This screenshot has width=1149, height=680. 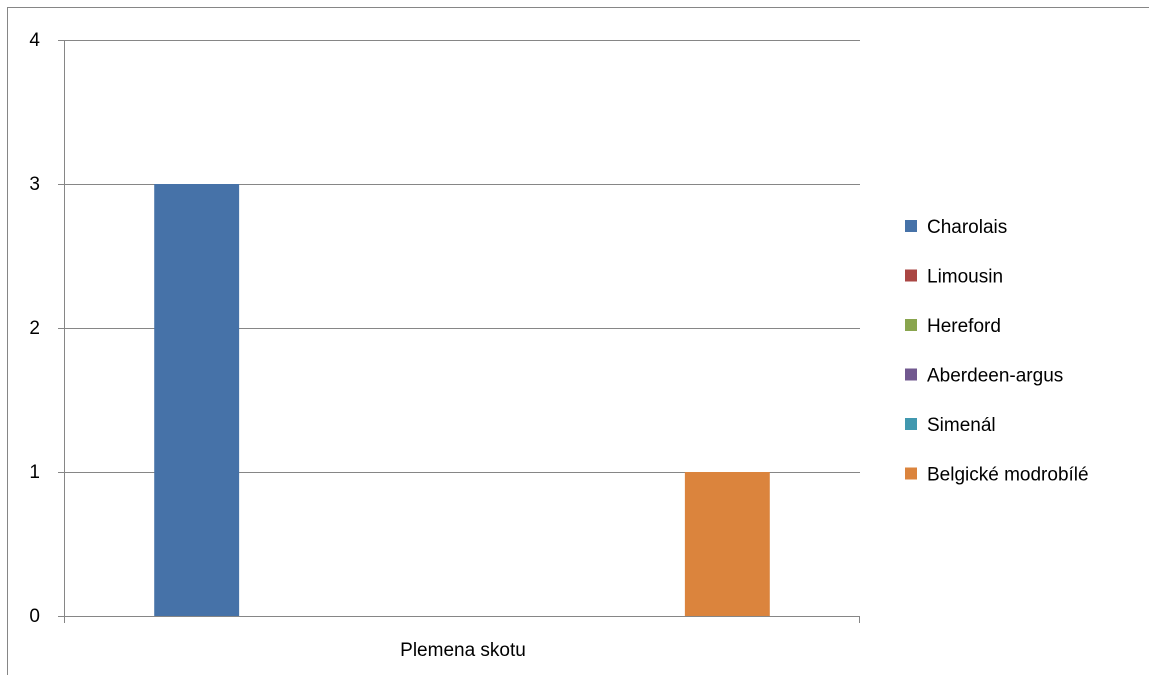 I want to click on legend-label: Charolais, so click(x=967, y=227).